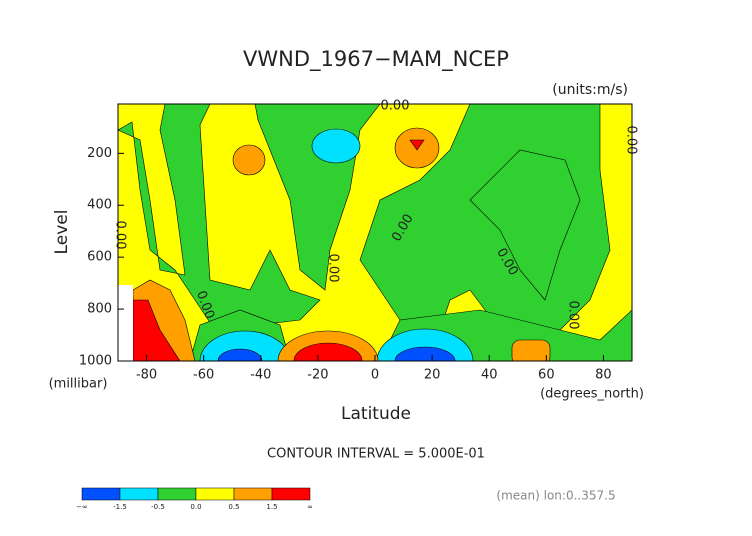  I want to click on x-units: (degrees_north), so click(592, 394).